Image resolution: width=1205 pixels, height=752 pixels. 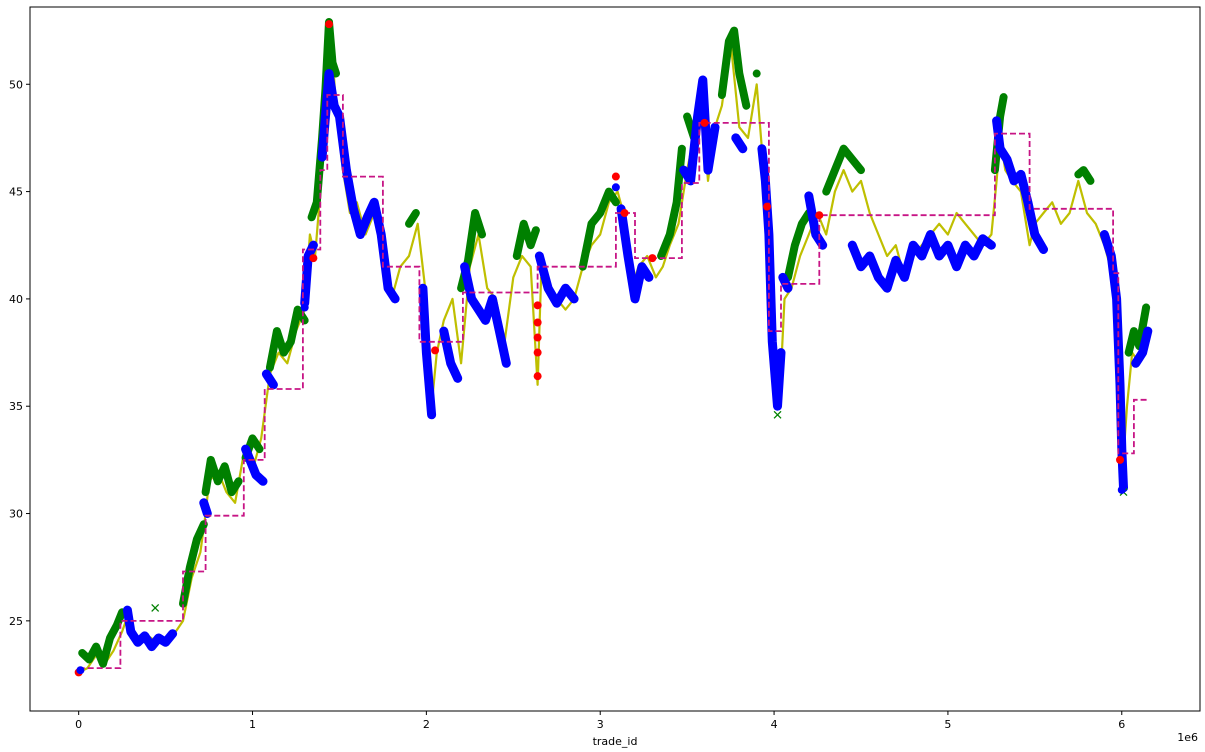 I want to click on y-tick-label-0: 25, so click(x=16, y=621).